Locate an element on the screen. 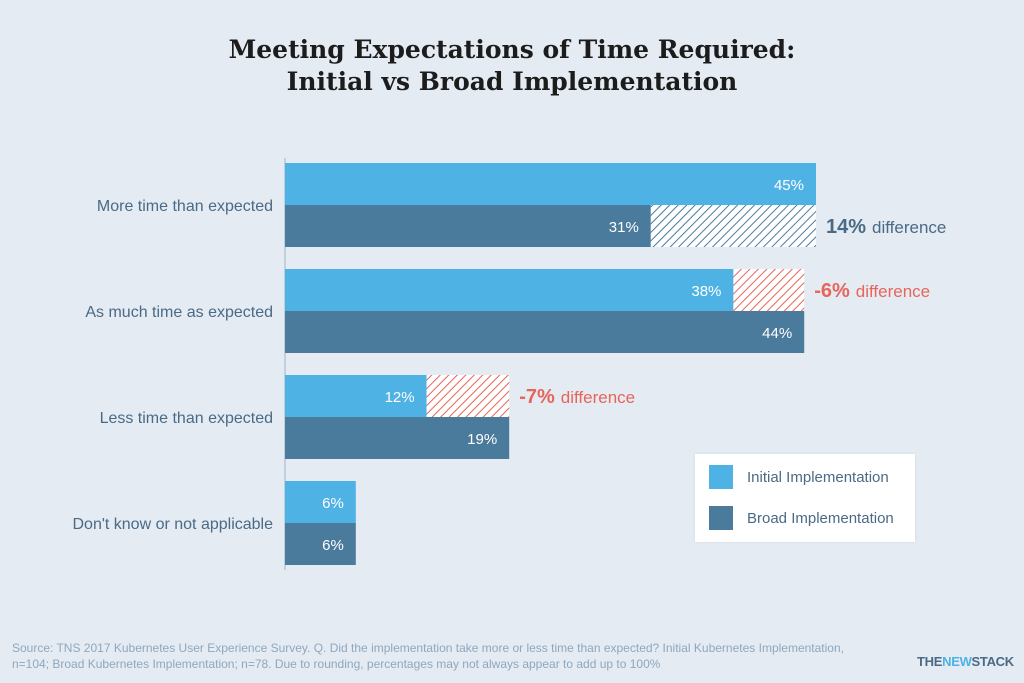 The height and width of the screenshot is (683, 1024). logo-part-new: NEW is located at coordinates (957, 661).